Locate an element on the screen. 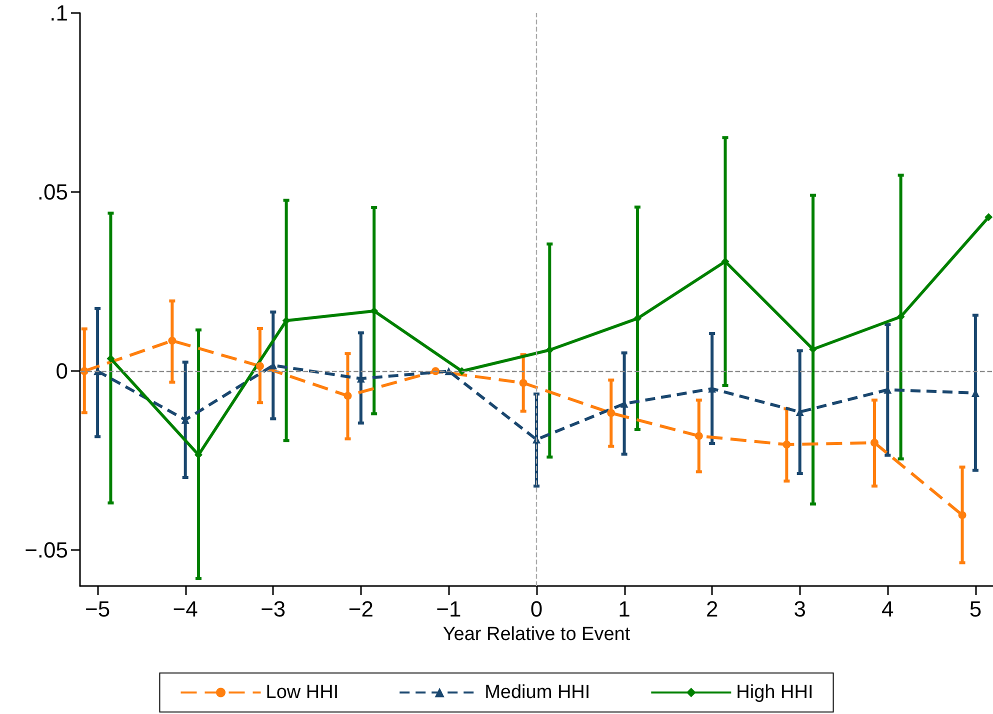 The width and height of the screenshot is (993, 714). x-tick-label: −1 is located at coordinates (449, 609).